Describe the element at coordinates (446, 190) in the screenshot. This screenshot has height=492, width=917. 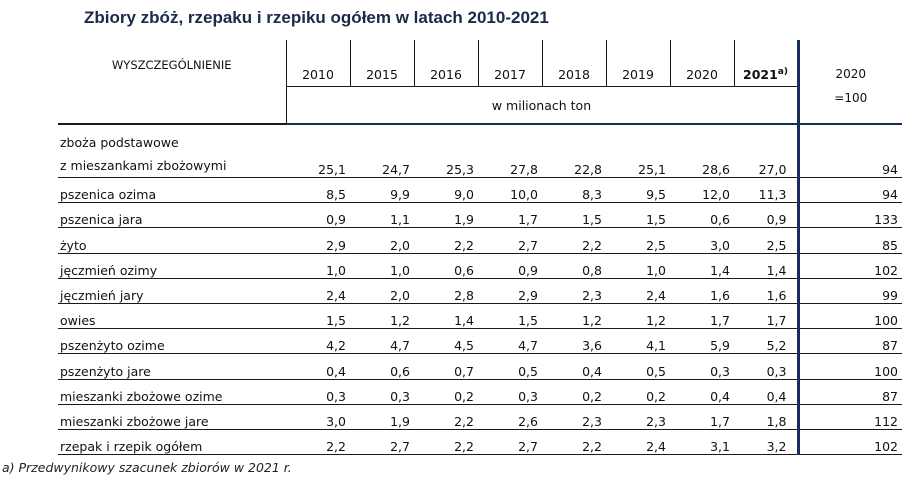
I see `value-cell: 9,0` at that location.